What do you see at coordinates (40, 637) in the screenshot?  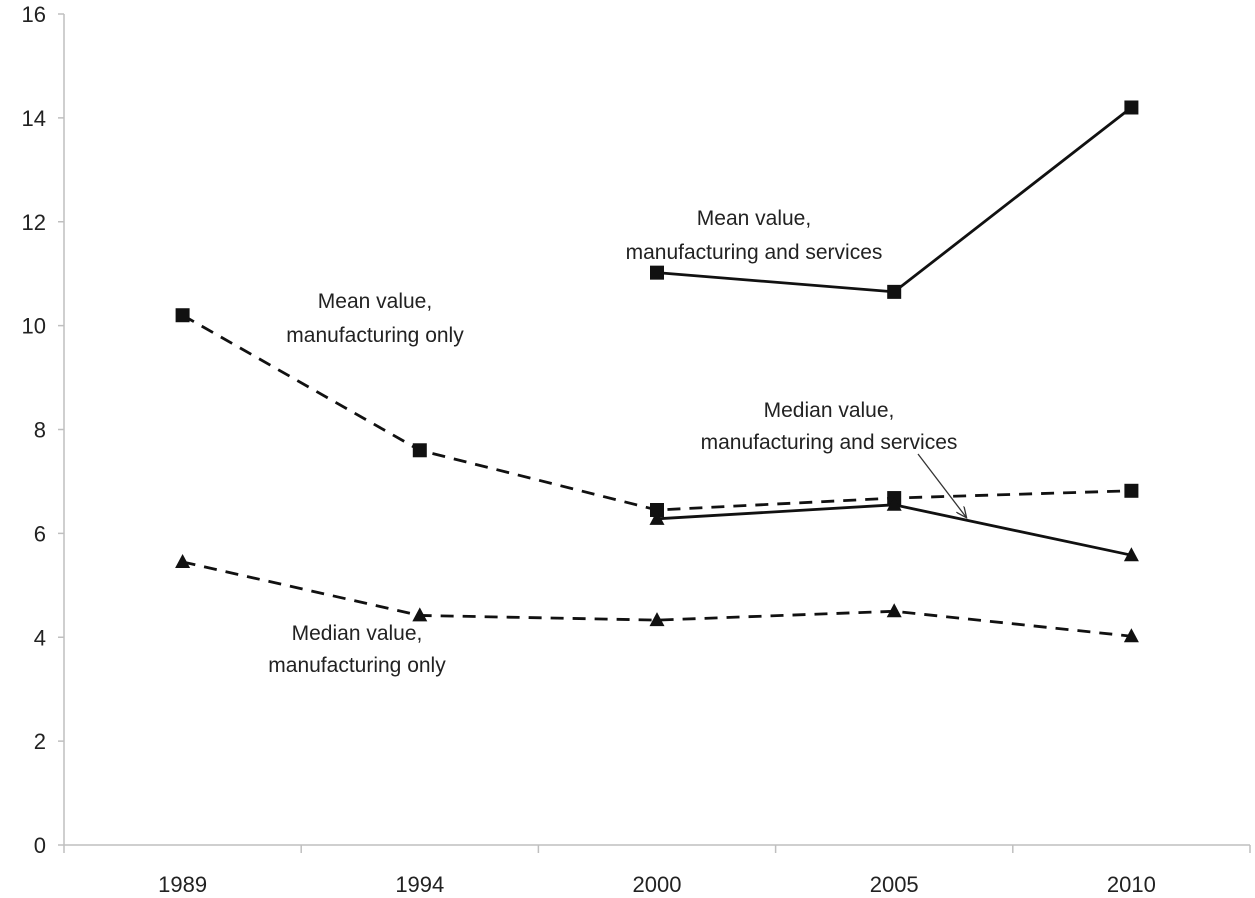 I see `y-tick-label: 4` at bounding box center [40, 637].